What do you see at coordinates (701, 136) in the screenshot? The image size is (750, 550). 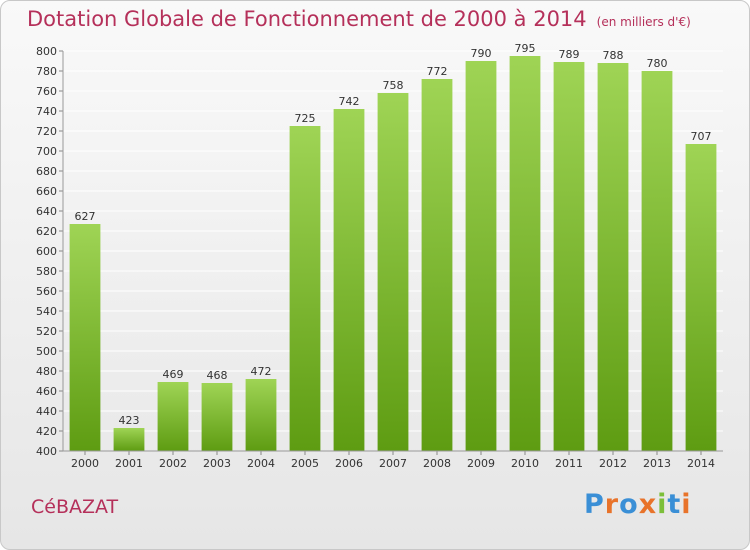 I see `data-label: 707` at bounding box center [701, 136].